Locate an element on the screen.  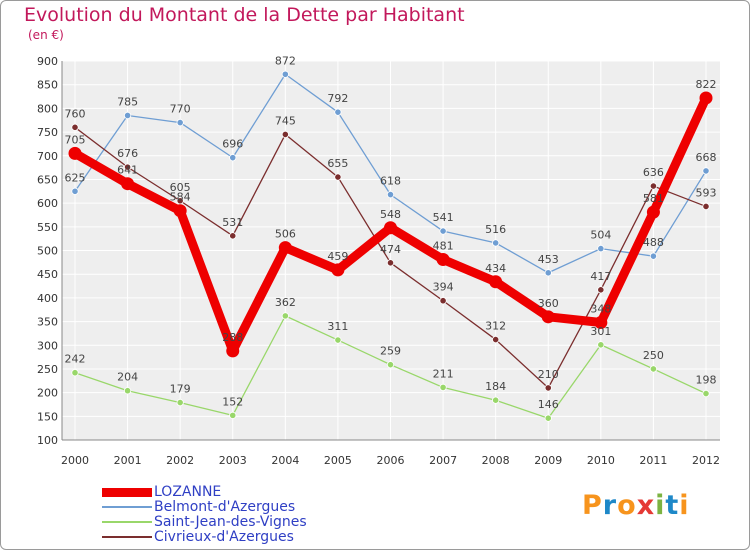
legend-swatch-civrieux is located at coordinates (127, 537).